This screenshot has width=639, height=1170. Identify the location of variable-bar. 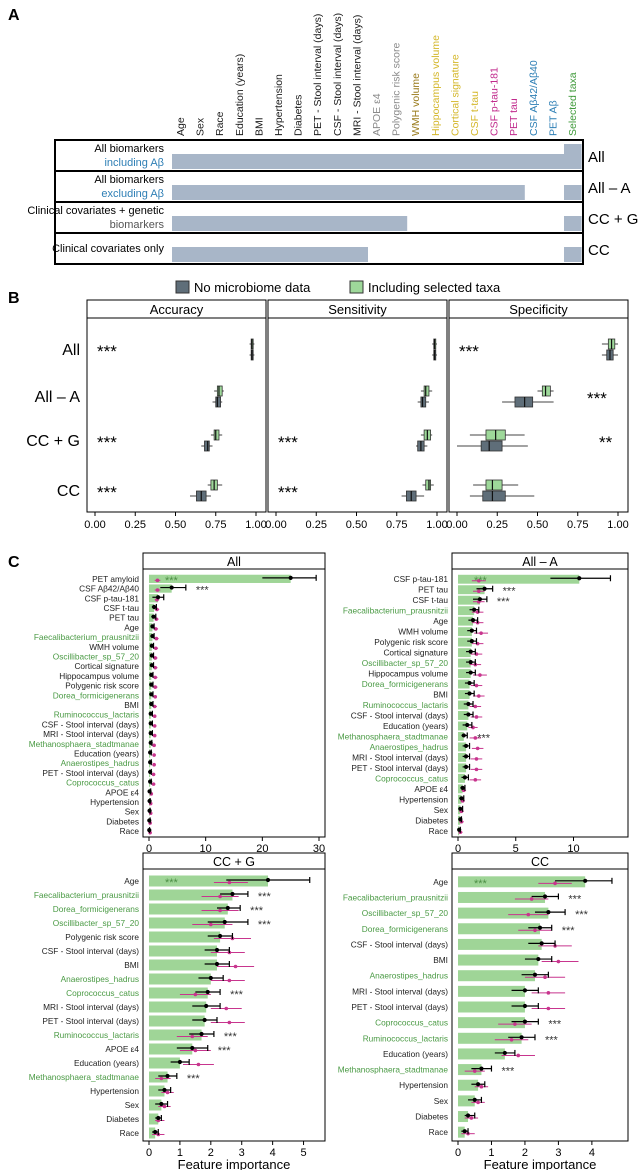
(270, 254).